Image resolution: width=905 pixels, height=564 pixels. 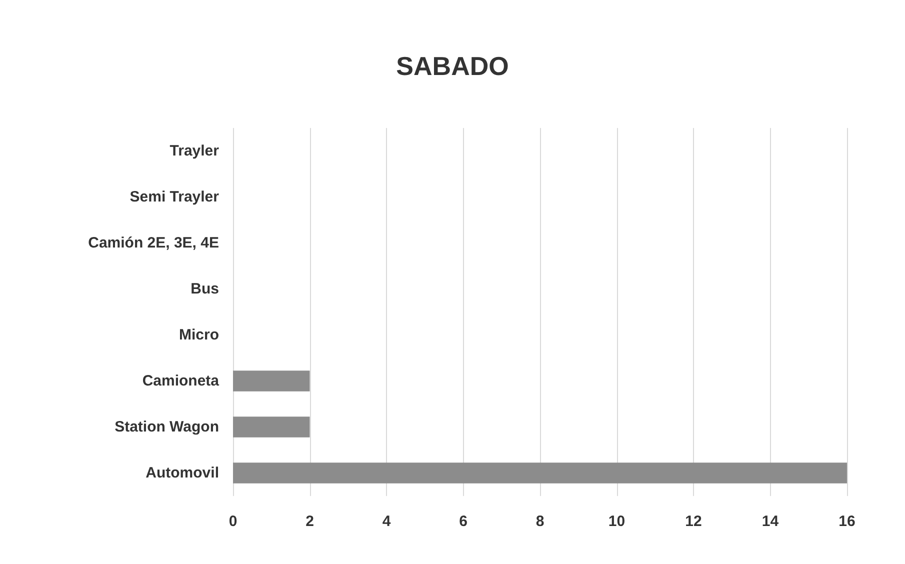 What do you see at coordinates (204, 289) in the screenshot?
I see `y-tick-label: Bus` at bounding box center [204, 289].